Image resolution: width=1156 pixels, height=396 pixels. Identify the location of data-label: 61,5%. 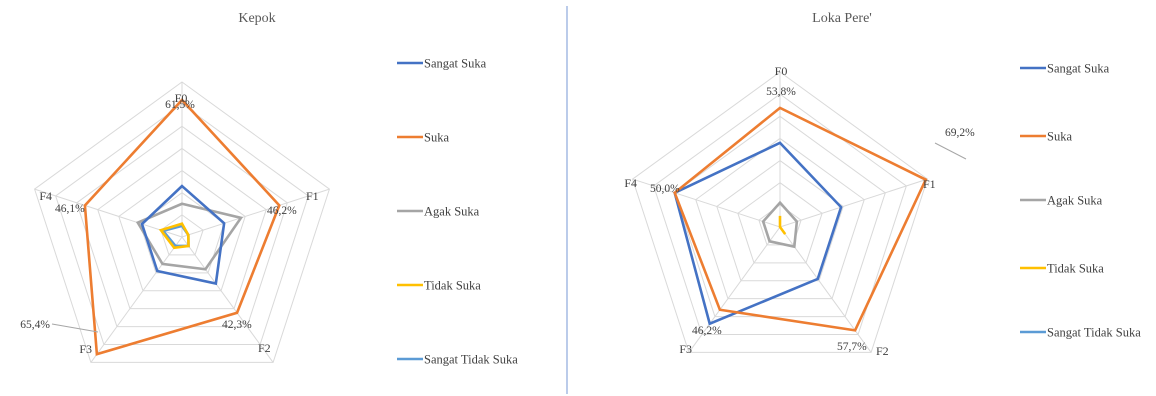
(180, 105).